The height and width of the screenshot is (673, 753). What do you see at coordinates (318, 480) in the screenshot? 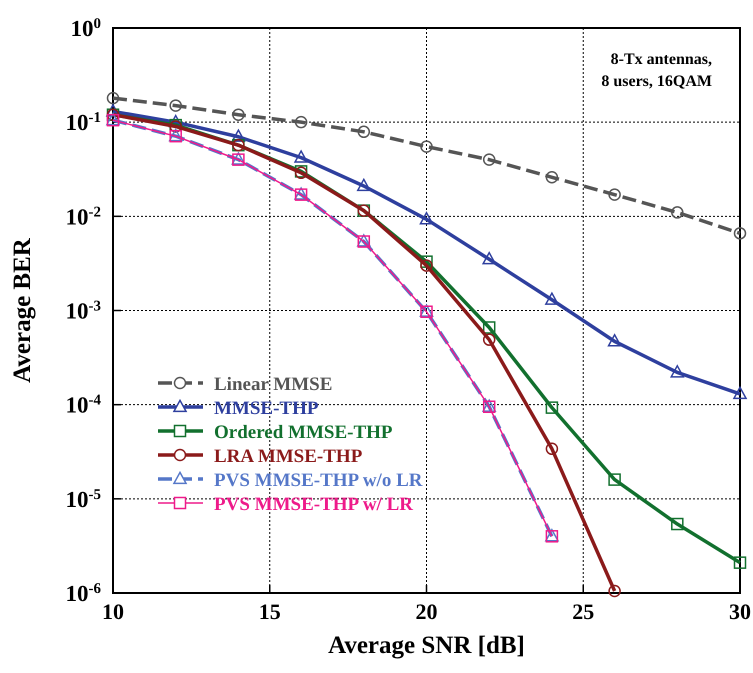
I see `legend-label: PVS MMSE-THP w/o LR` at bounding box center [318, 480].